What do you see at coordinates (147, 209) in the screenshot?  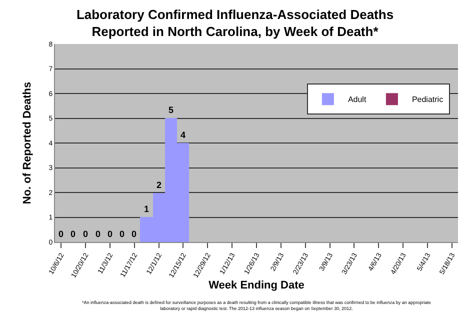 I see `data-label: 1` at bounding box center [147, 209].